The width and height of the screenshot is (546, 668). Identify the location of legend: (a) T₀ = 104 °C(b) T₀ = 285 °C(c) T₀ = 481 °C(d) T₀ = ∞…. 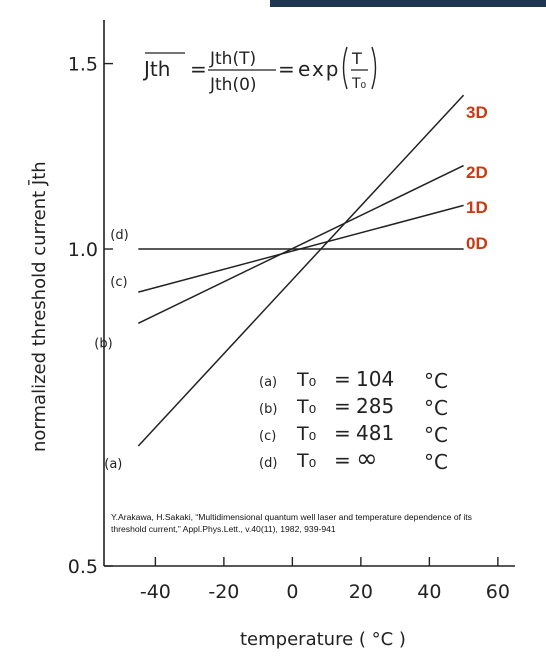
(353, 420).